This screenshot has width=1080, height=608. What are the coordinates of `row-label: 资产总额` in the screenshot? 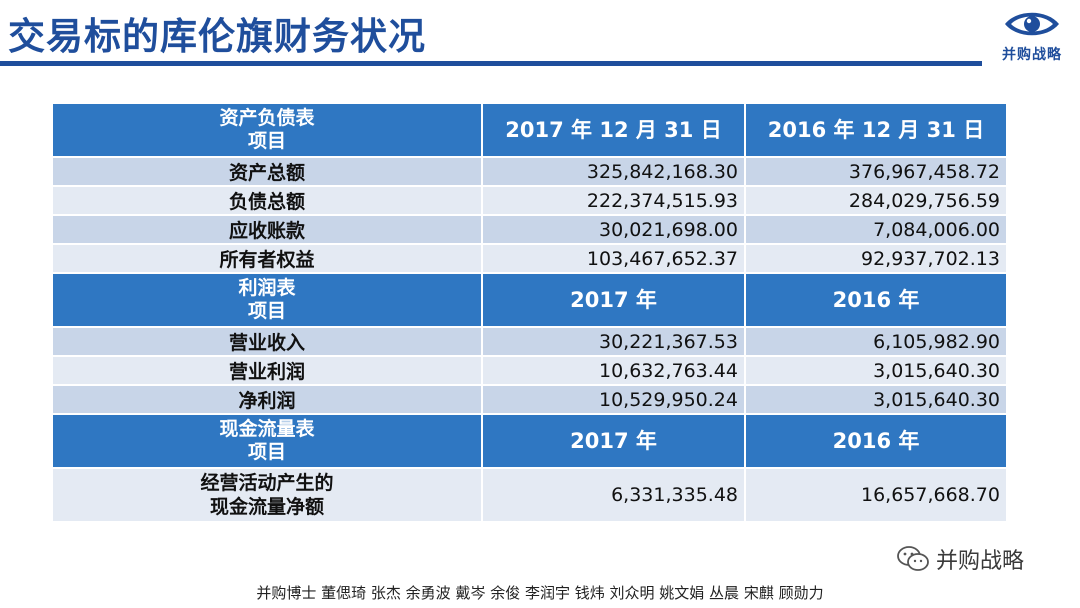 It's located at (267, 171).